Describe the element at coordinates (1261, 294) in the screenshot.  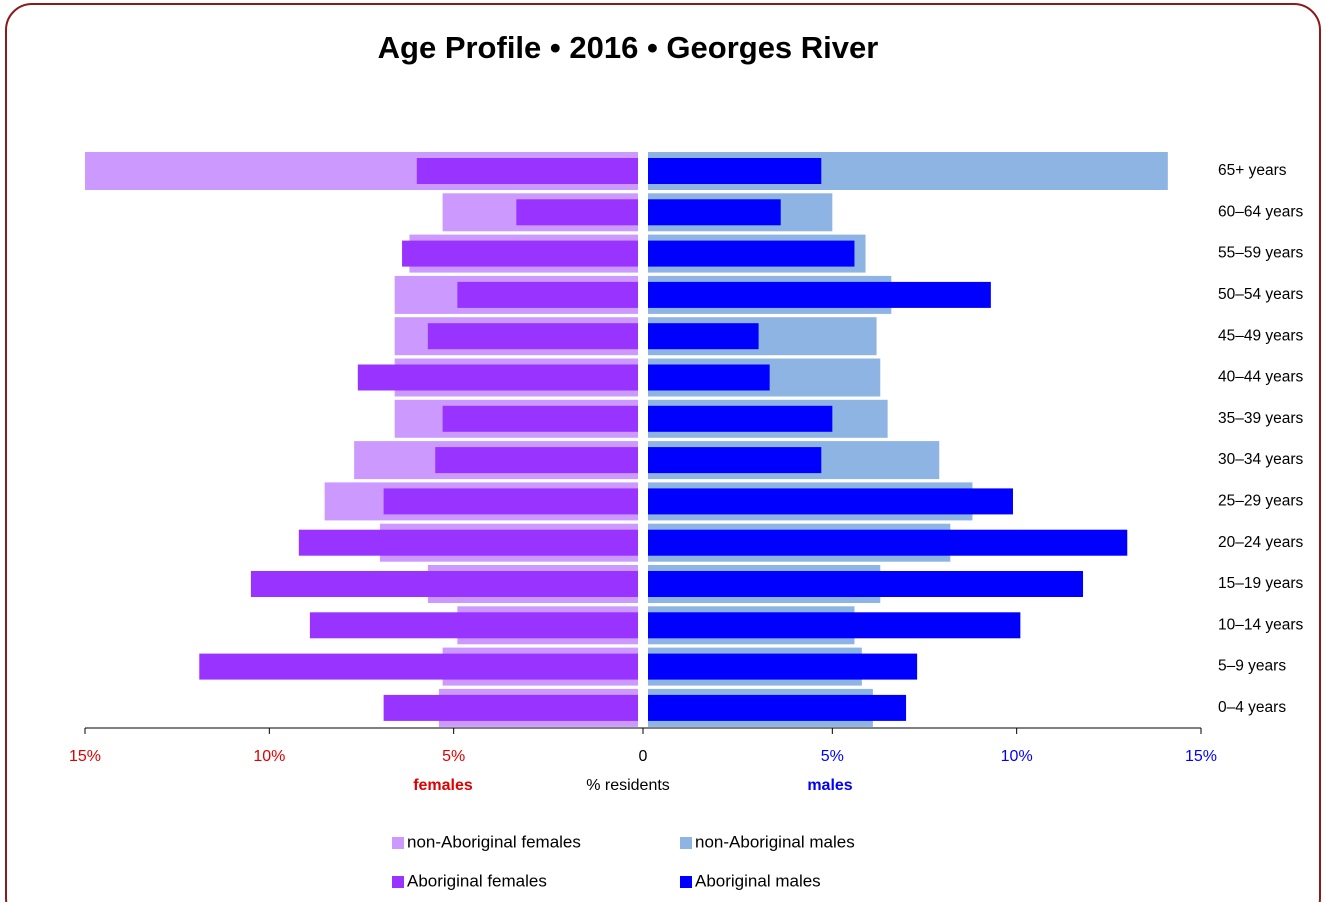
I see `category-label: 50–54 years` at that location.